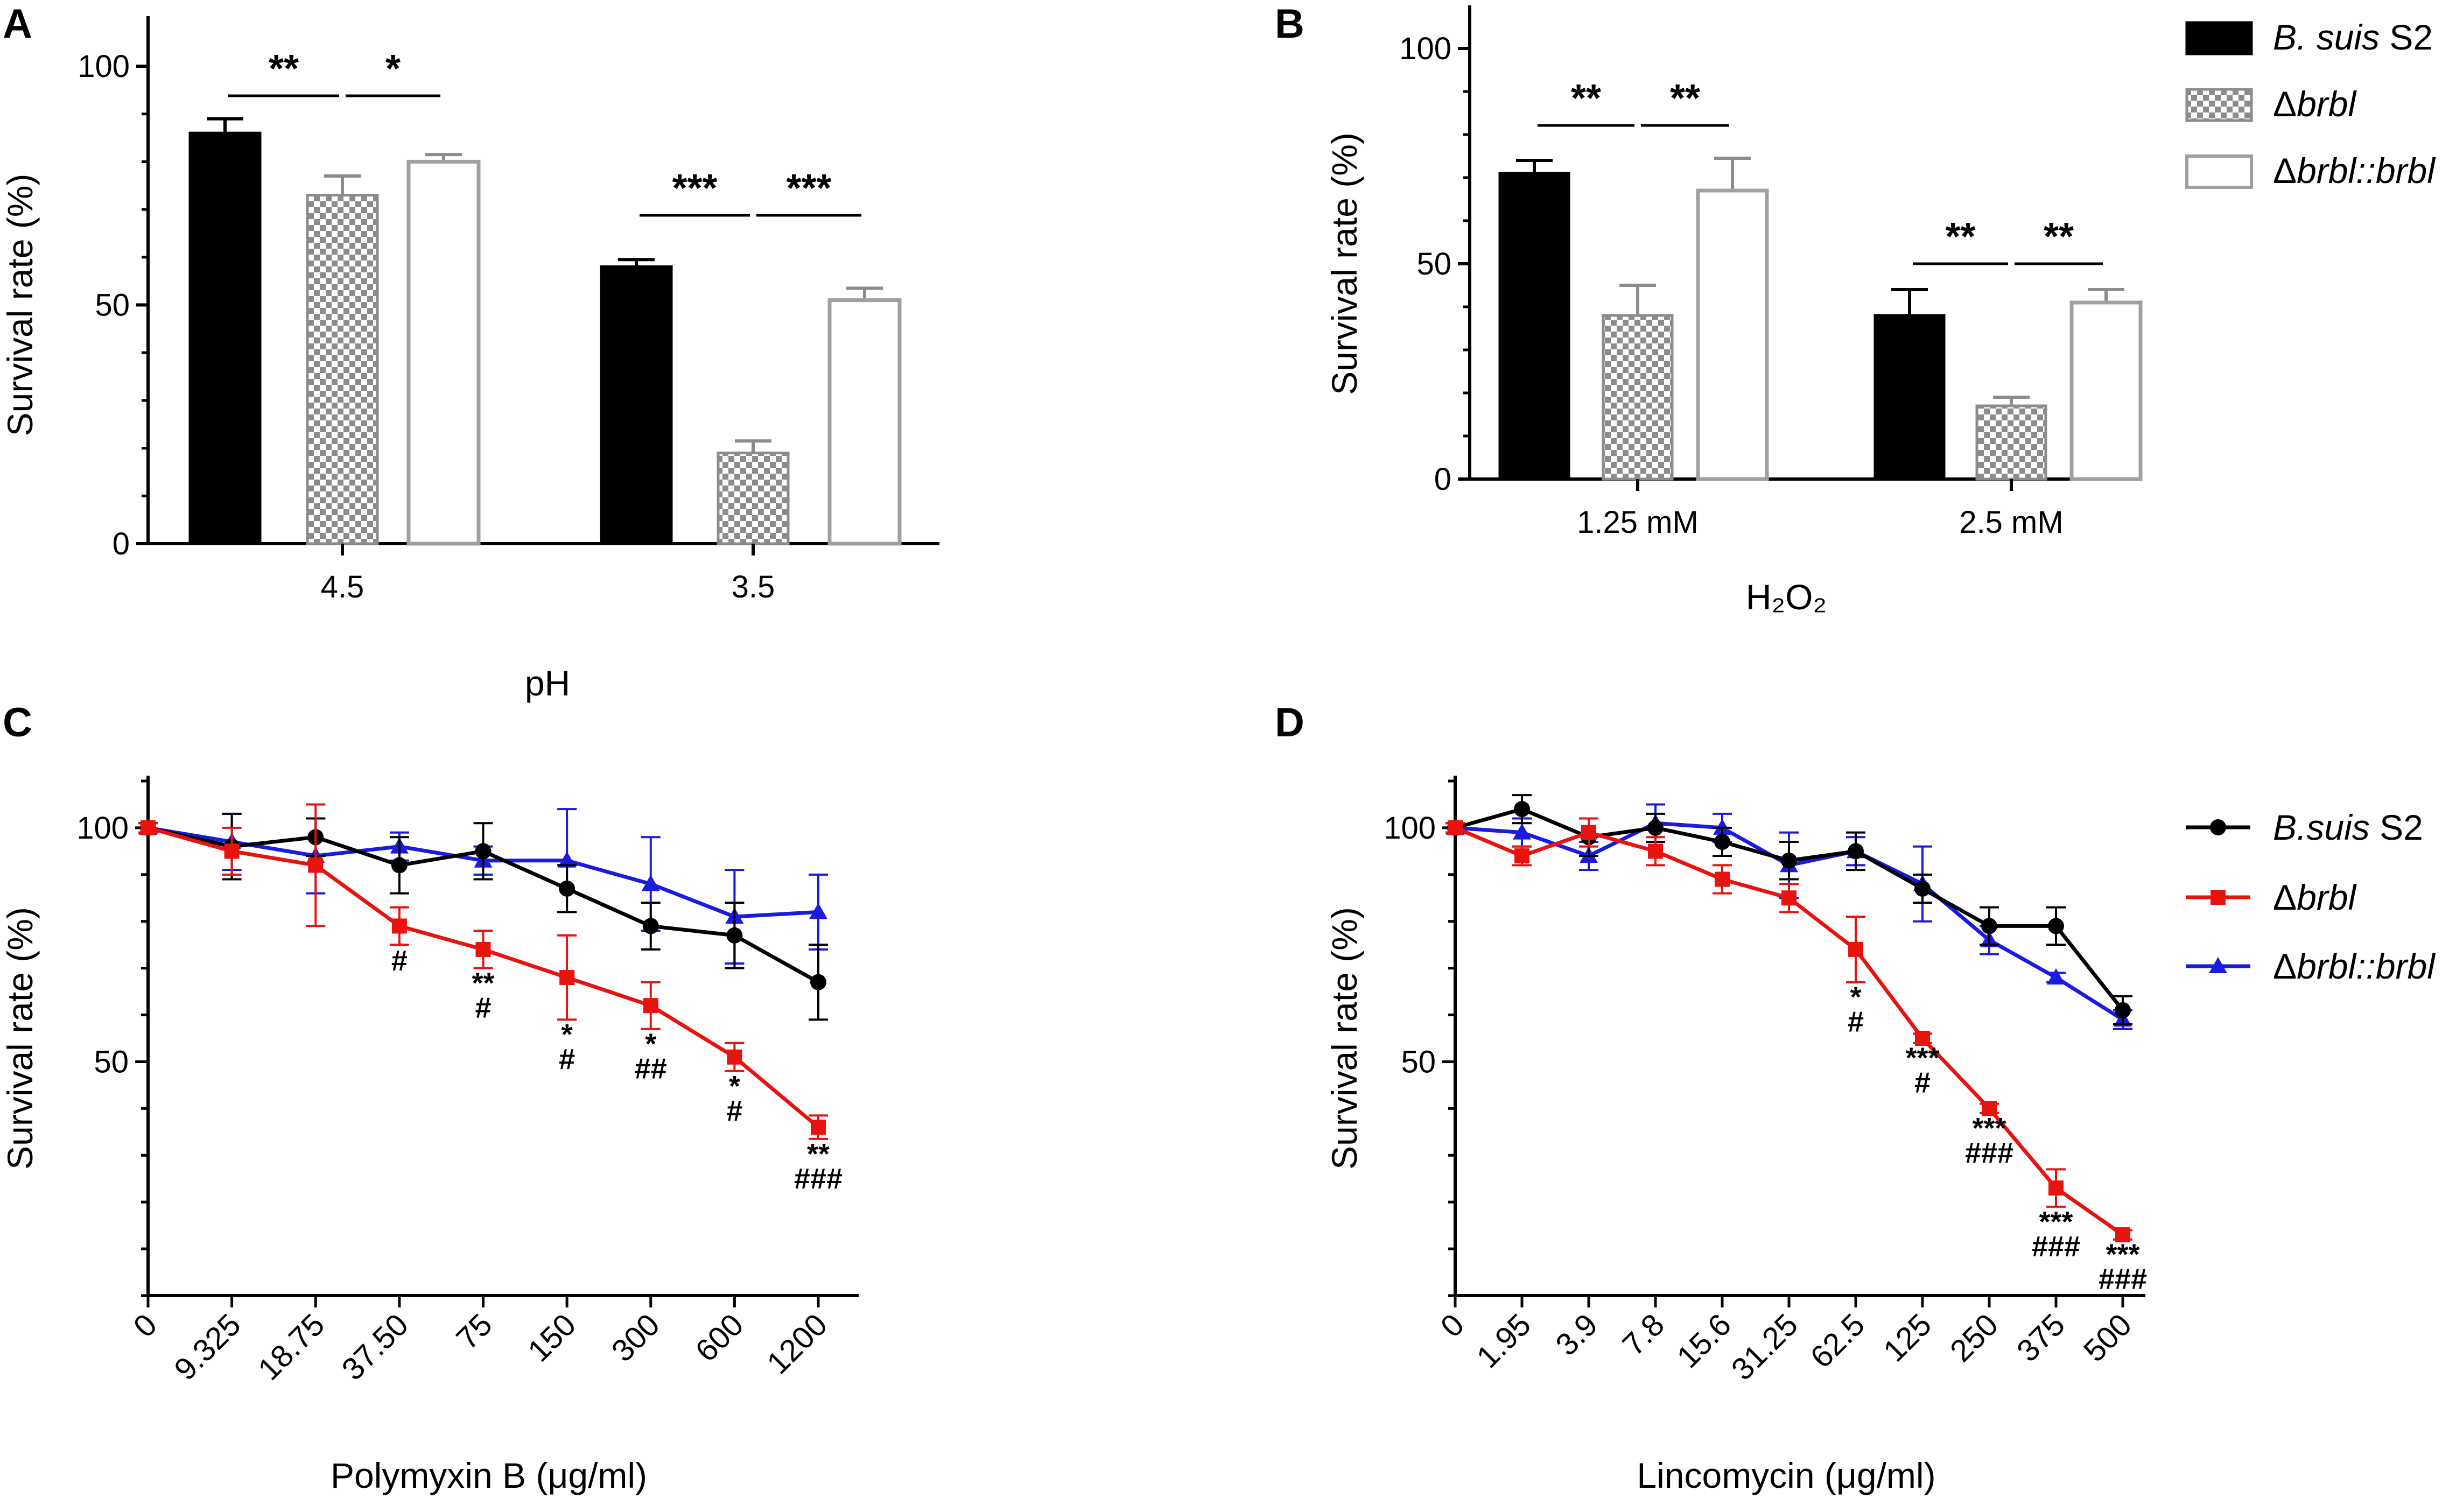  I want to click on bar-legend: B. suis S2 Δbrbl Δbrbl::brbl, so click(2310, 104).